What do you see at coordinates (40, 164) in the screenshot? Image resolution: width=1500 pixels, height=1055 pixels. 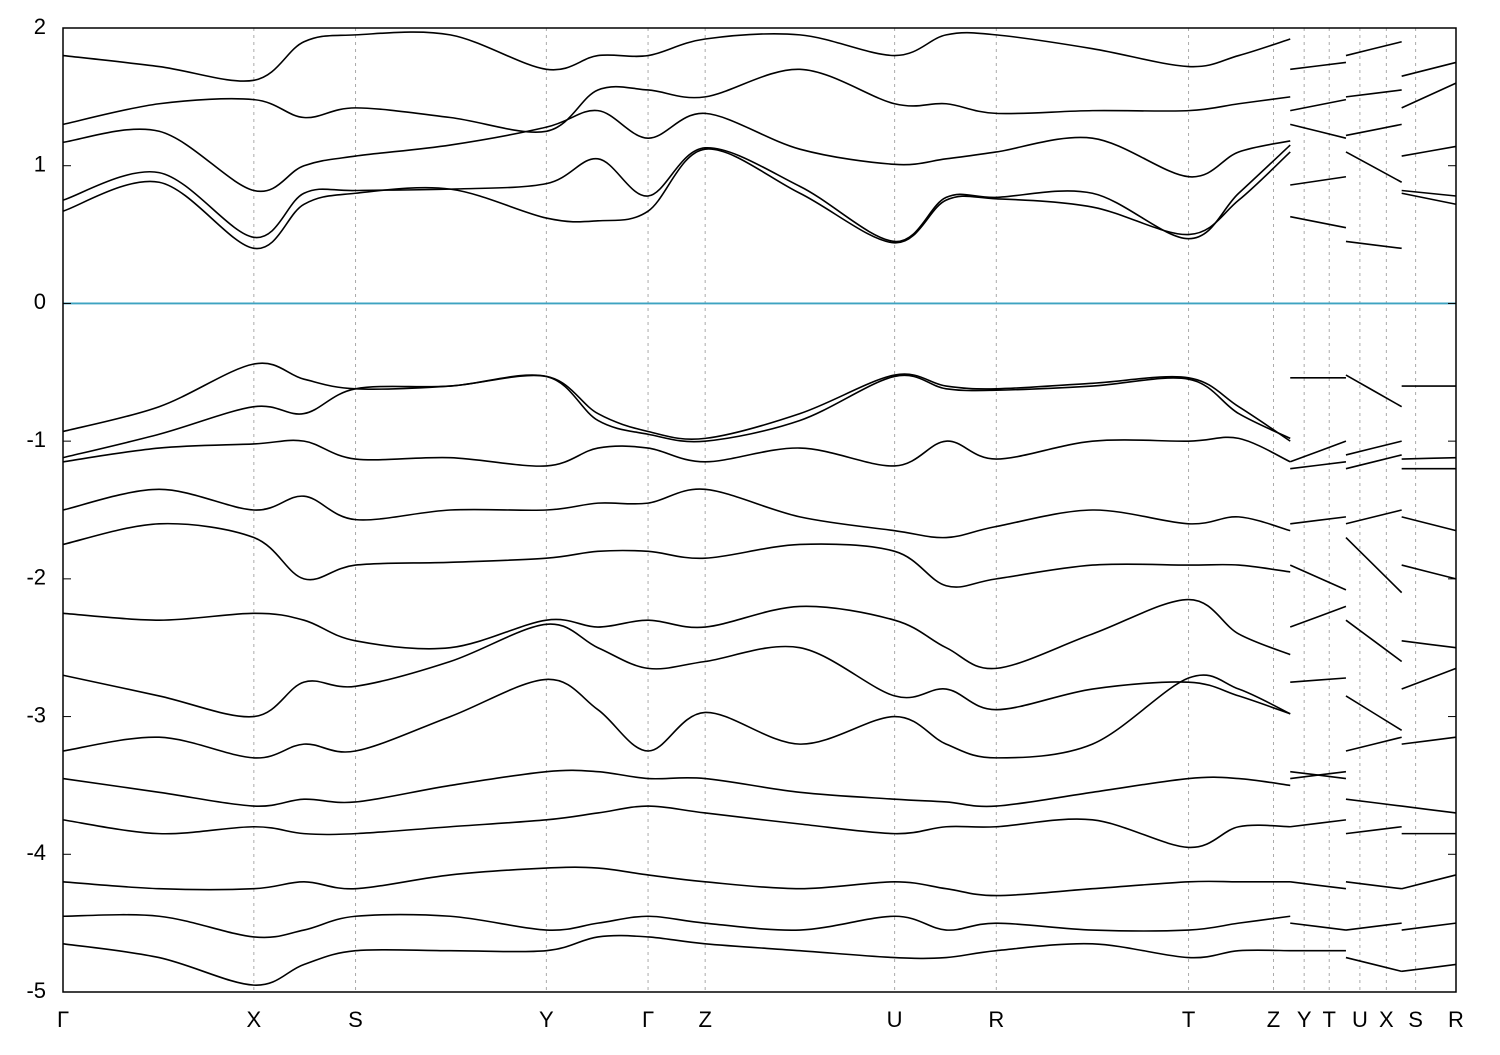 I see `y-tick-label: 1` at bounding box center [40, 164].